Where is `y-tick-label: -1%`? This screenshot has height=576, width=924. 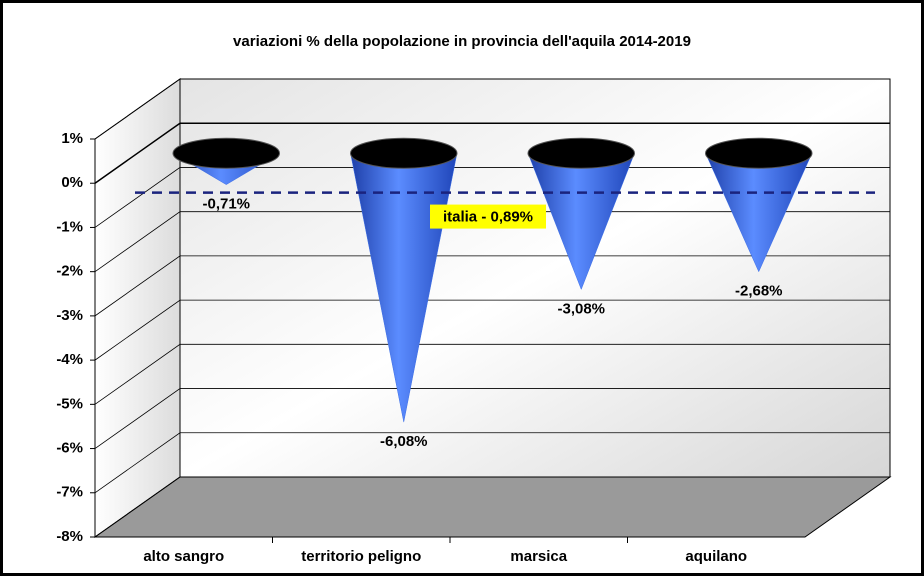 y-tick-label: -1% is located at coordinates (69, 226).